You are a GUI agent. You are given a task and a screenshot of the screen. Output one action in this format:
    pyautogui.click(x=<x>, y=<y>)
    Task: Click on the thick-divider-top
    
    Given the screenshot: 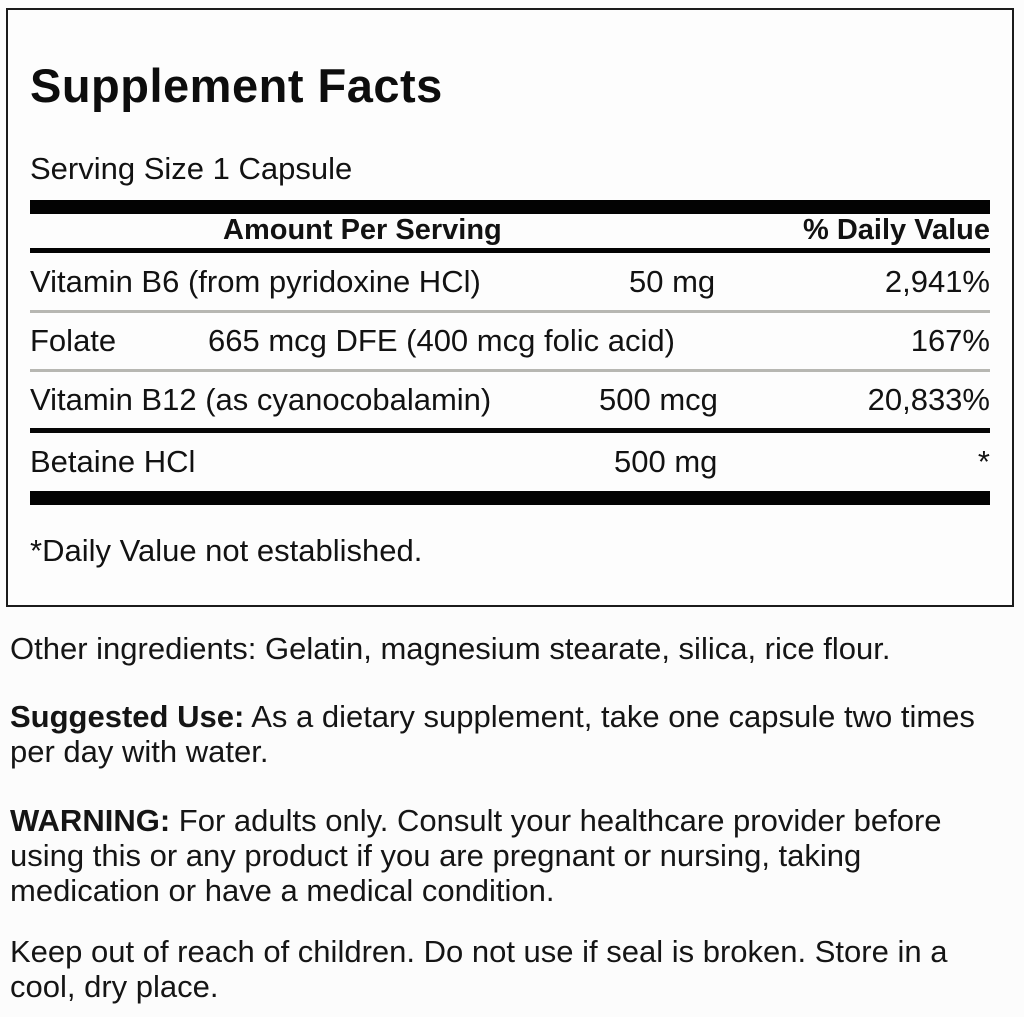 What is the action you would take?
    pyautogui.click(x=510, y=207)
    